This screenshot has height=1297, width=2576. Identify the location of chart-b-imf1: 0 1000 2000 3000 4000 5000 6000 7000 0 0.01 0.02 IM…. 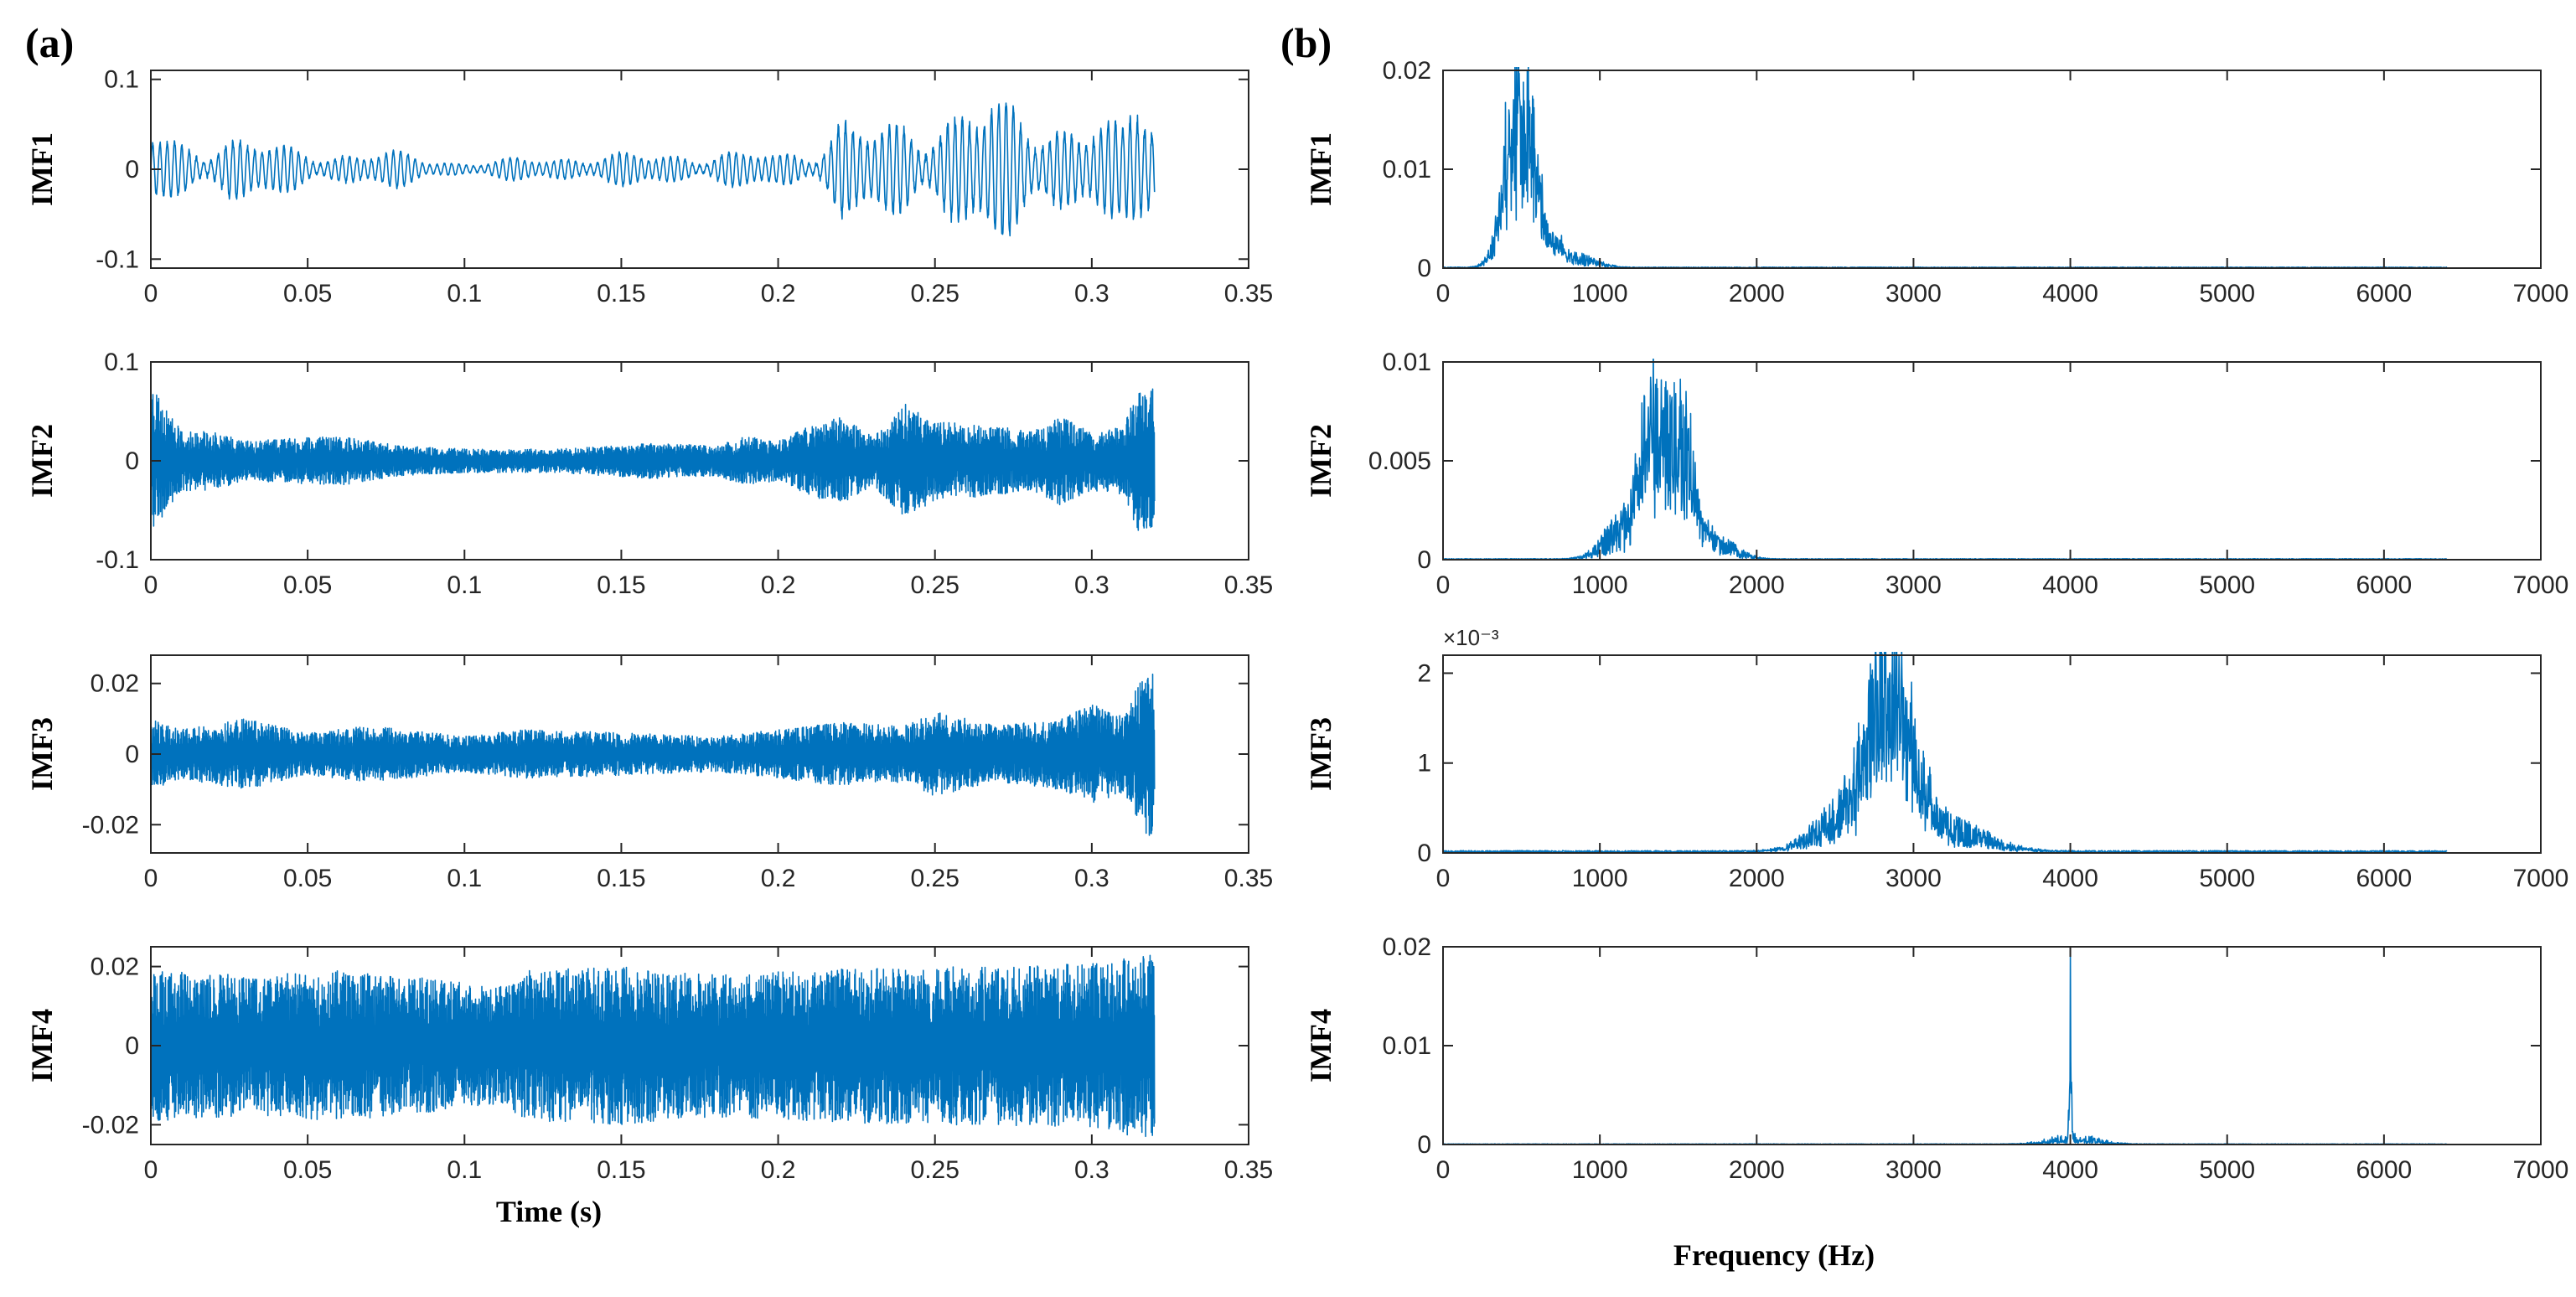
(1936, 182).